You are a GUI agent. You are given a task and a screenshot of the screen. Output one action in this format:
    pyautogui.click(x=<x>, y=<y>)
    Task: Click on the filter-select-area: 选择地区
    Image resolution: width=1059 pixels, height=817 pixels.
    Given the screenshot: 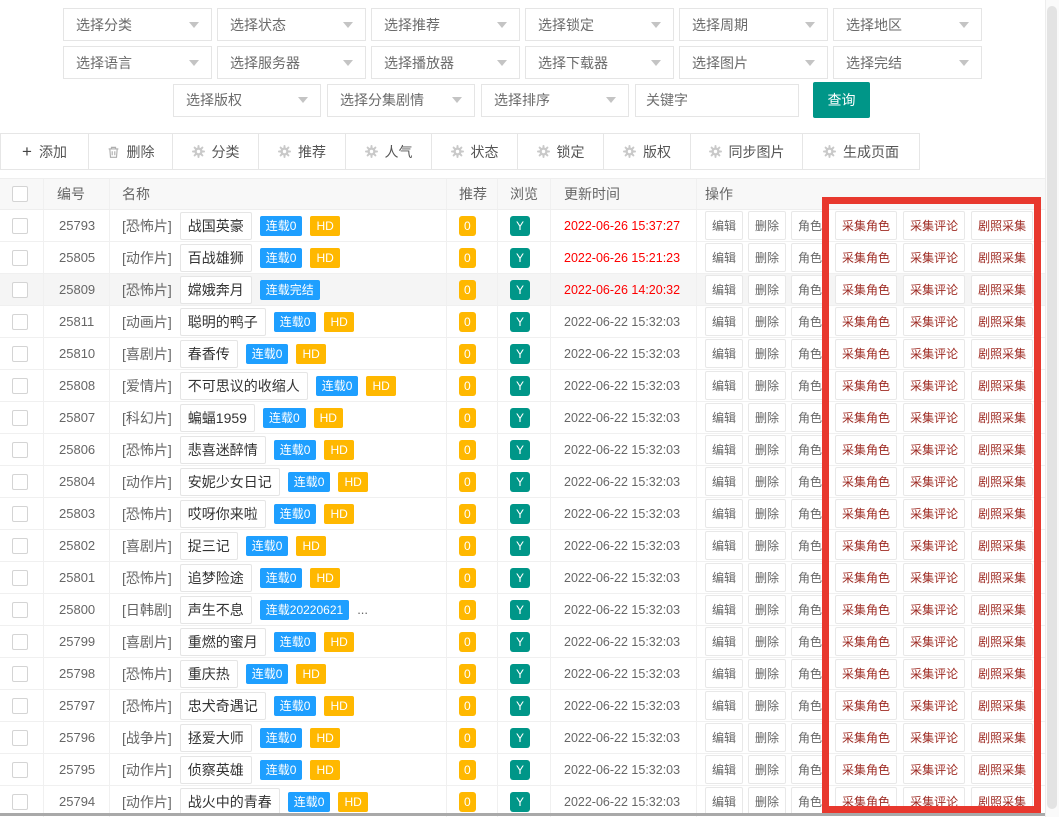 What is the action you would take?
    pyautogui.click(x=907, y=24)
    